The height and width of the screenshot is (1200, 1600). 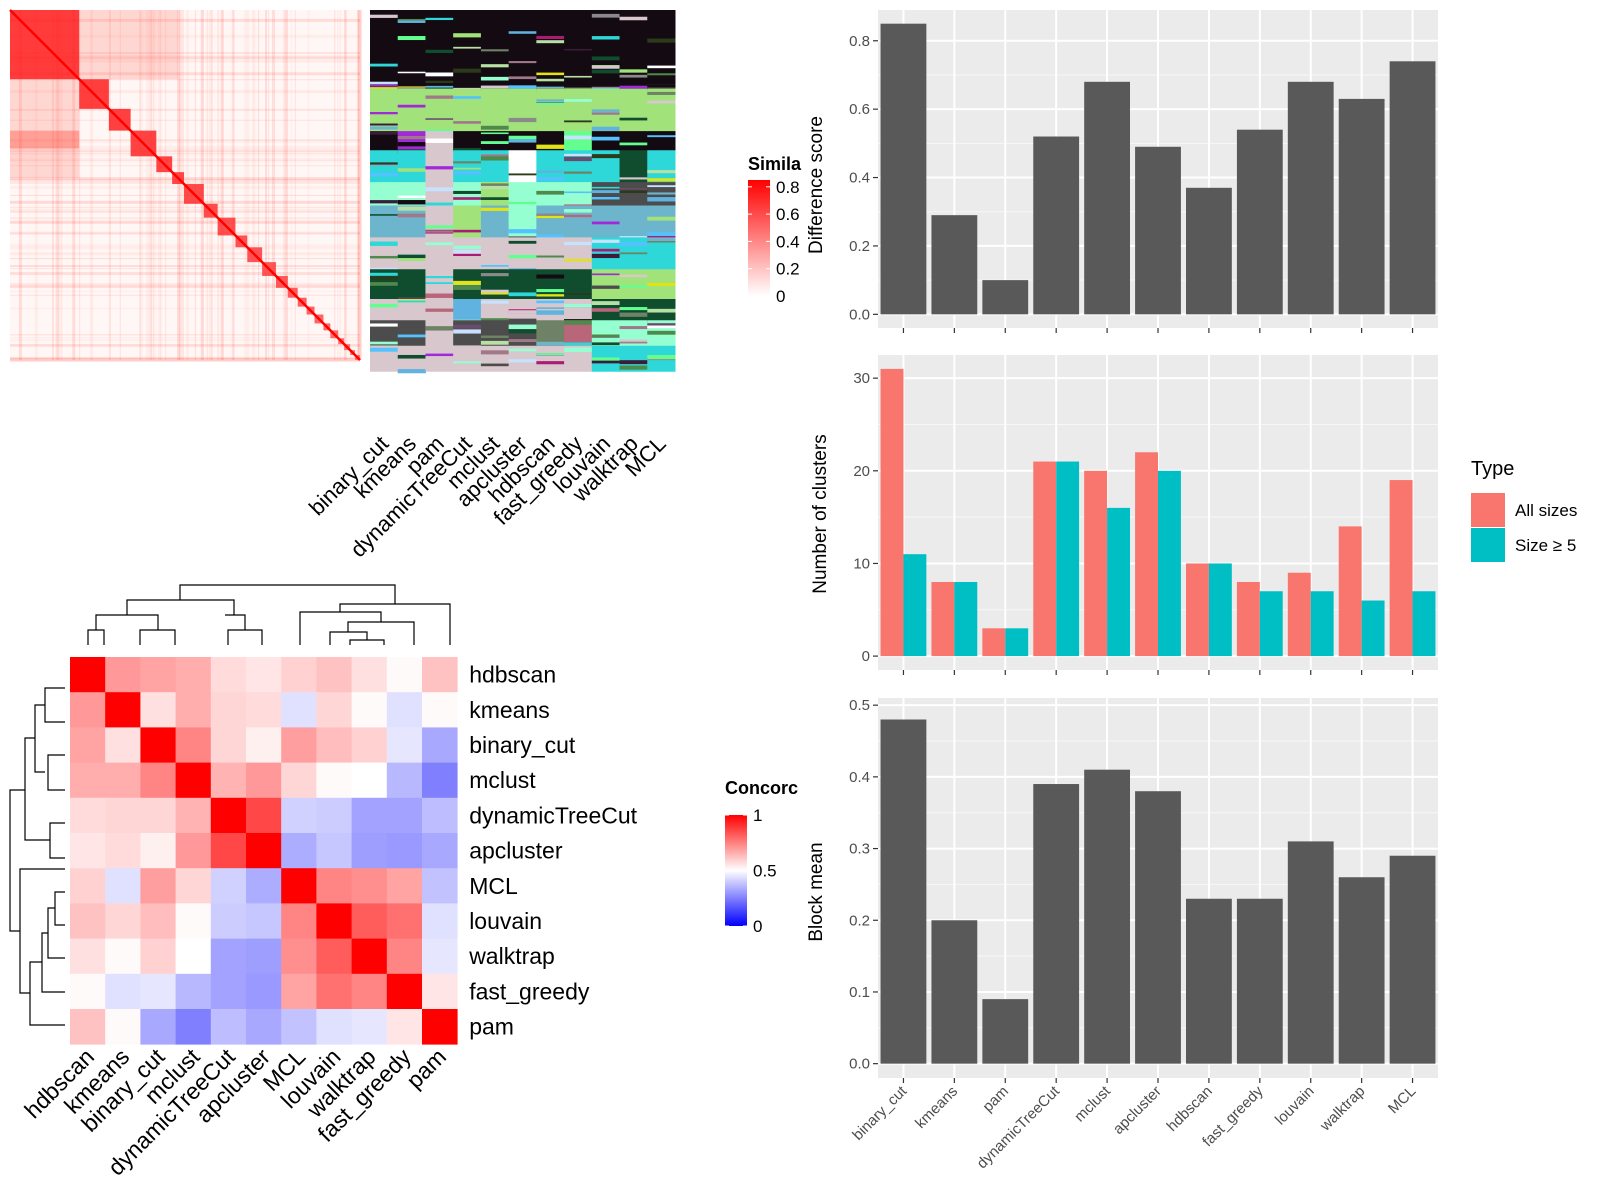 What do you see at coordinates (511, 956) in the screenshot?
I see `concordance-row-label: walktrap` at bounding box center [511, 956].